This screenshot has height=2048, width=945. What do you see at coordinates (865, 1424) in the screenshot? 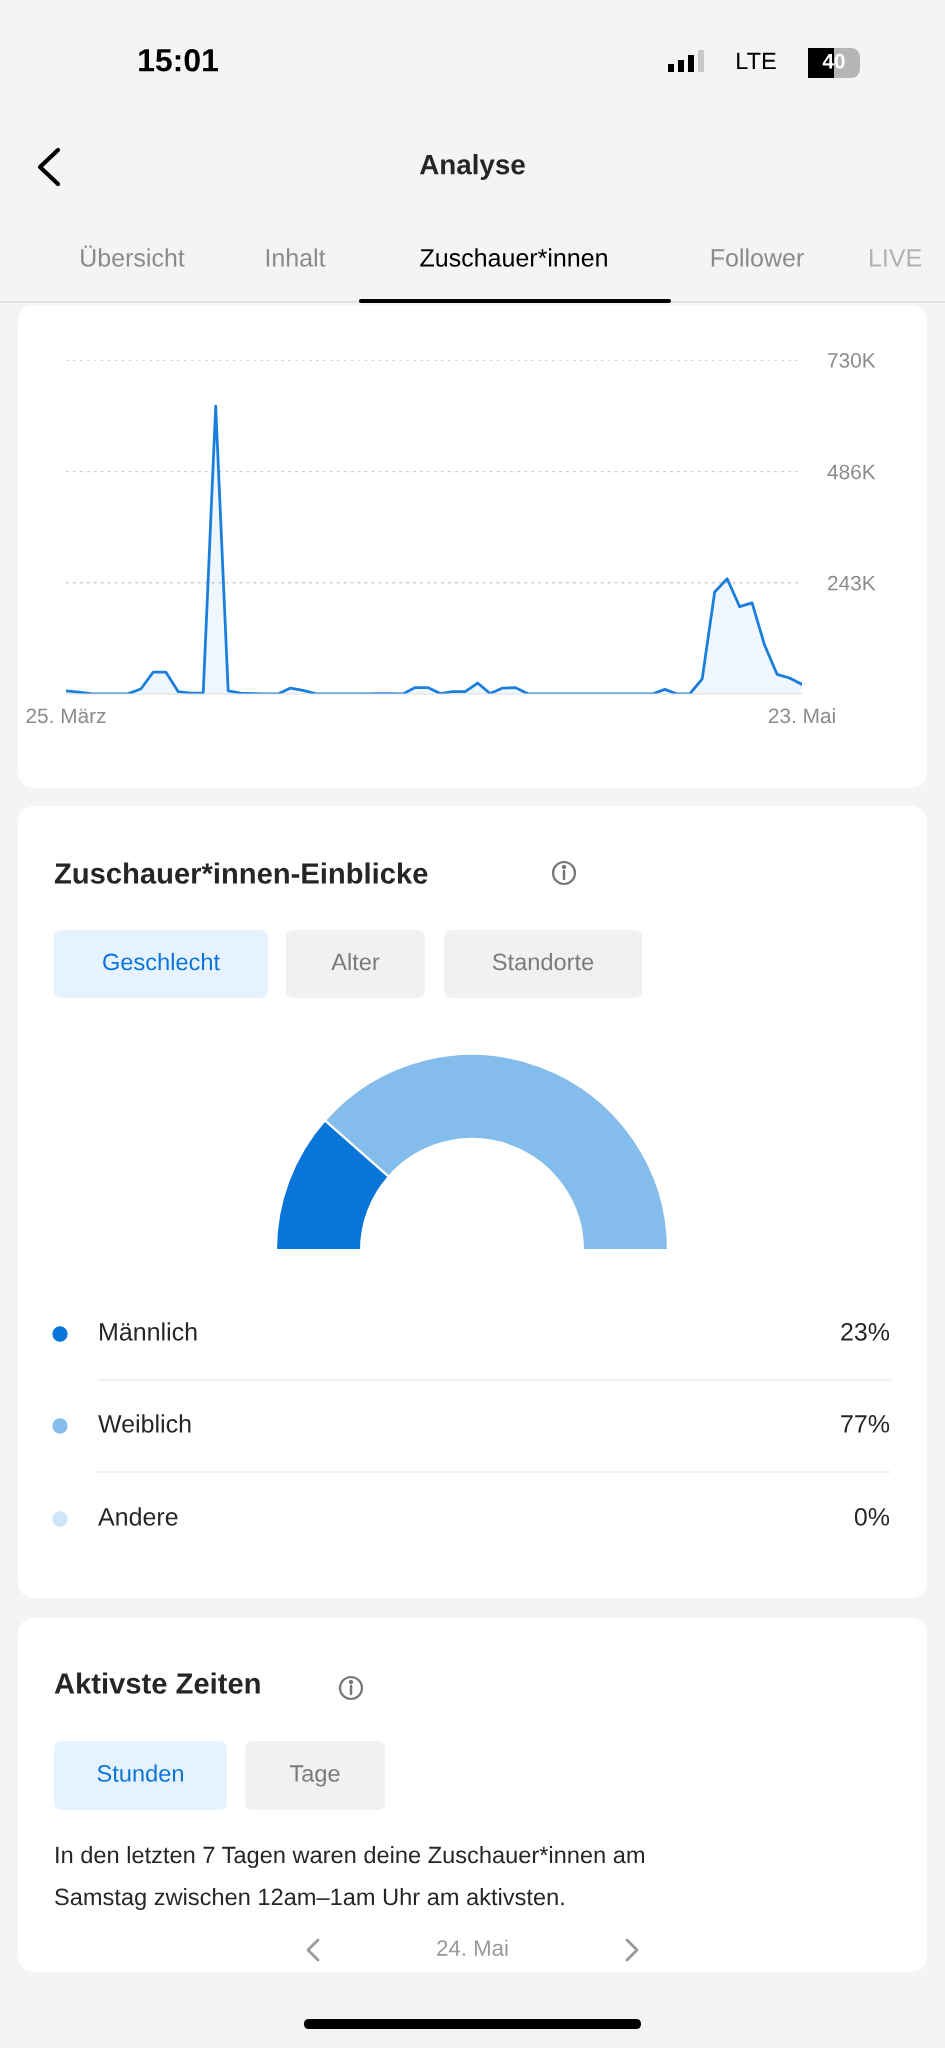
I see `data-label: 77%` at bounding box center [865, 1424].